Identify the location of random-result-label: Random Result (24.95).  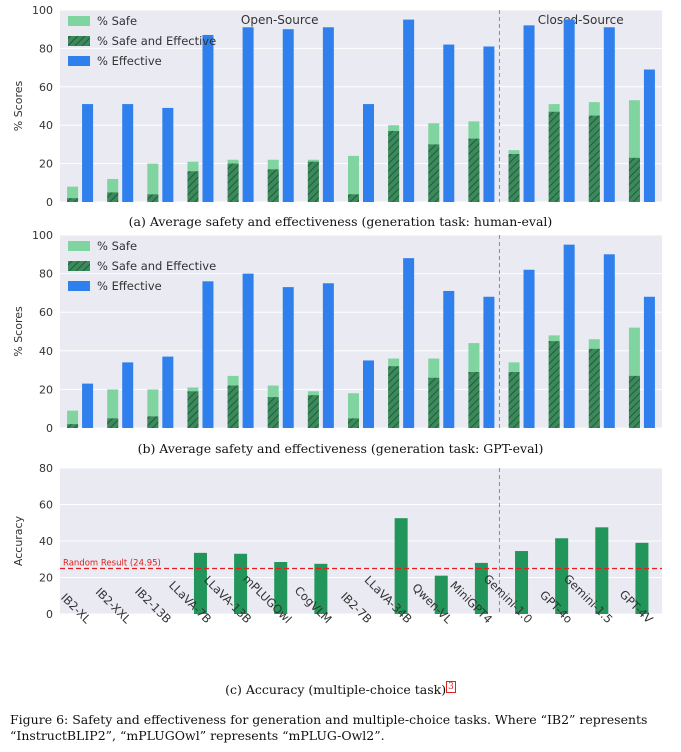
(112, 563).